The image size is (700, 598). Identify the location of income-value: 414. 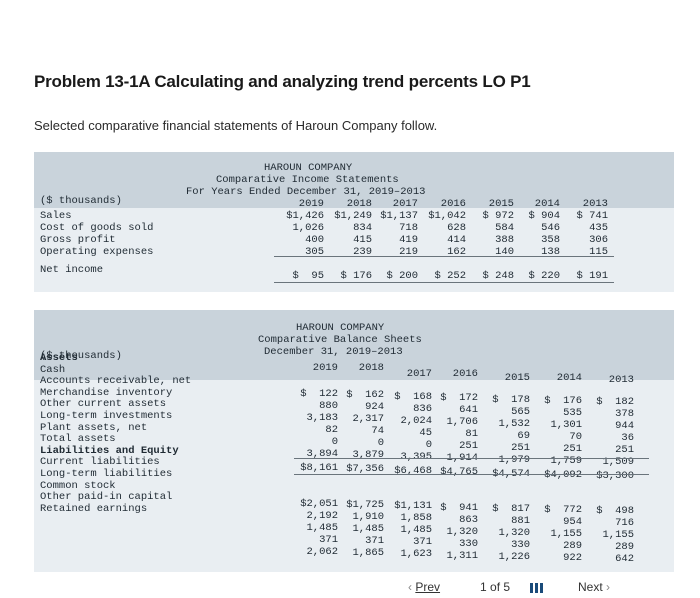
(456, 240).